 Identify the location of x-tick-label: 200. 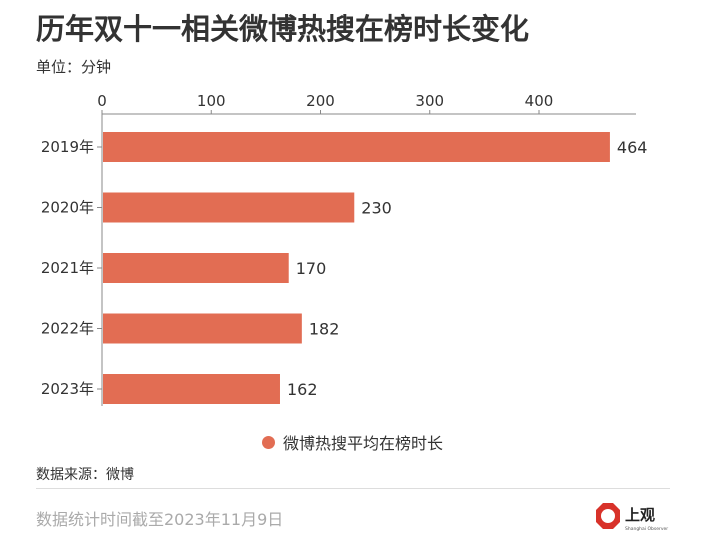
(320, 101).